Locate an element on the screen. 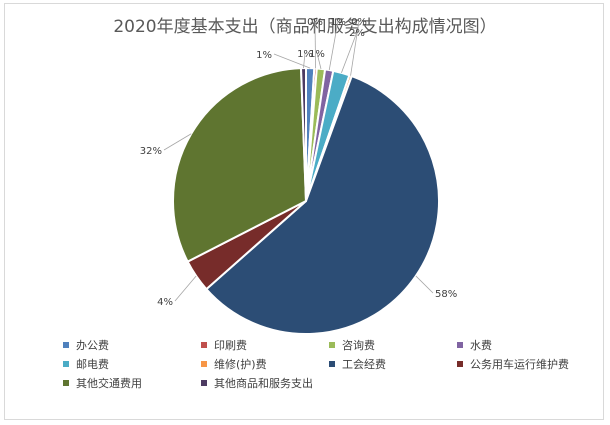  legend-item: 水费 is located at coordinates (474, 345).